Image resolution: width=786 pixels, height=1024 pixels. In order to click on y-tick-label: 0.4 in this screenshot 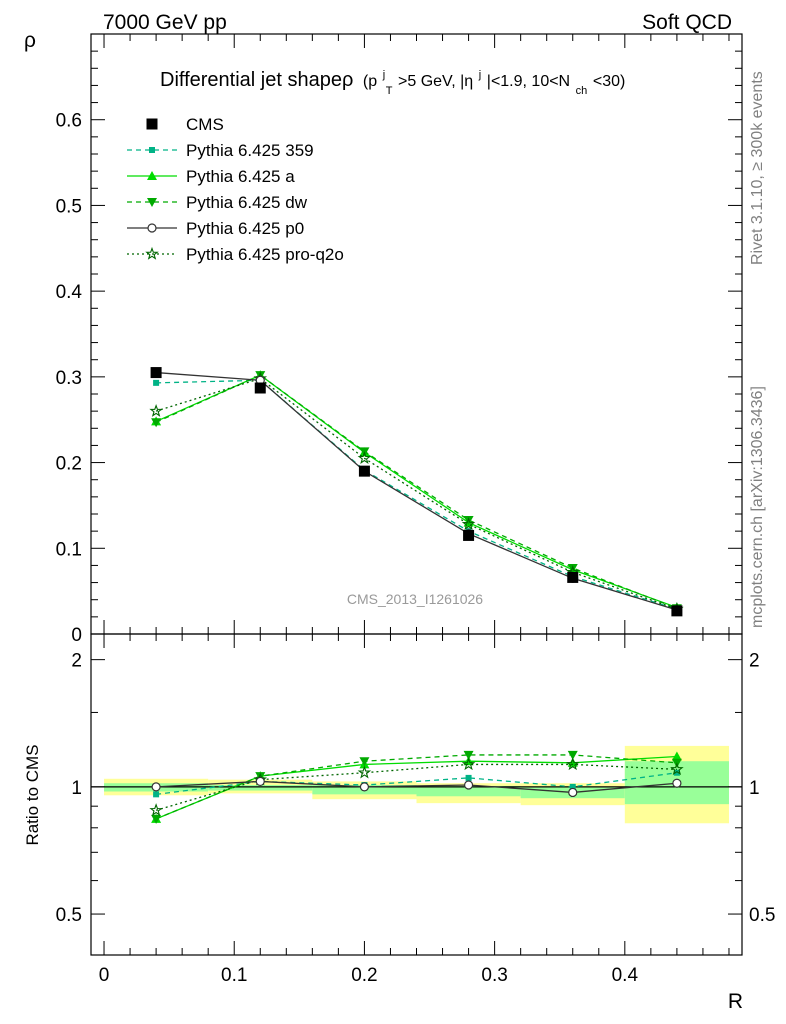, I will do `click(69, 292)`.